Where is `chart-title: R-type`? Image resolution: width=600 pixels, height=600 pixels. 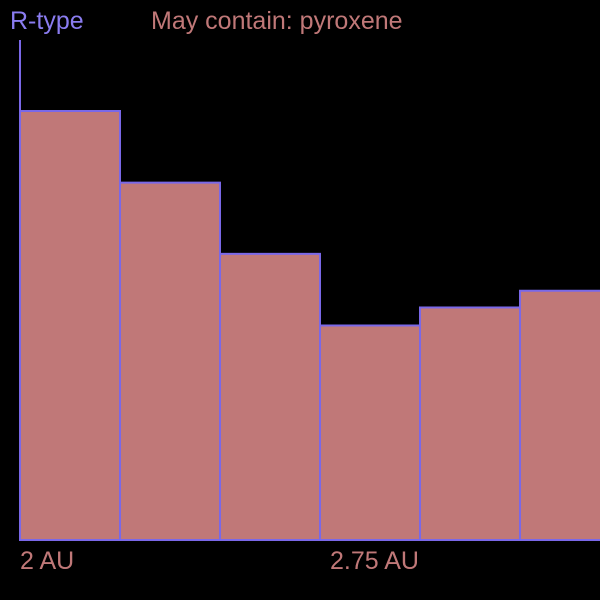
chart-title: R-type is located at coordinates (47, 21).